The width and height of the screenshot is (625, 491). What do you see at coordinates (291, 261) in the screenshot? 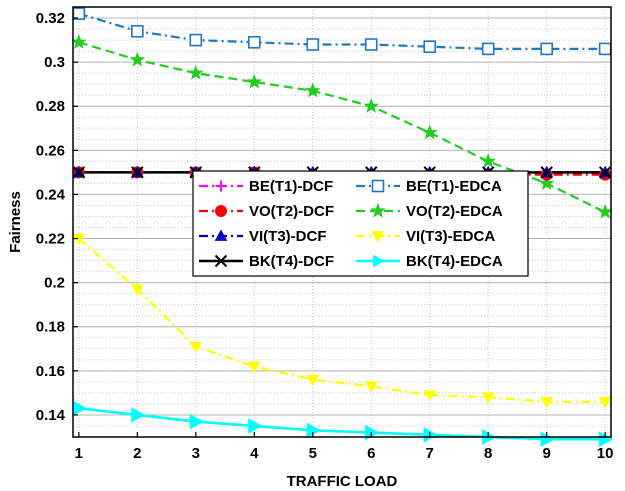
I see `legend-label: BK(T4)-DCF` at bounding box center [291, 261].